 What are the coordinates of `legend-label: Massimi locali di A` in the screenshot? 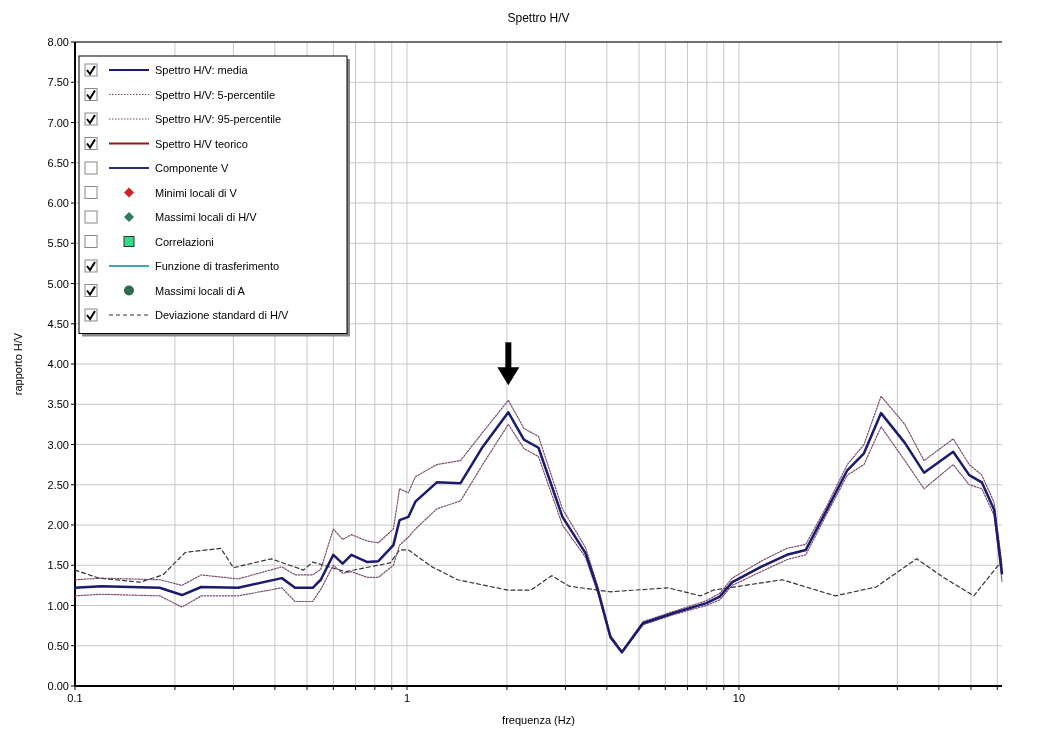 It's located at (200, 290).